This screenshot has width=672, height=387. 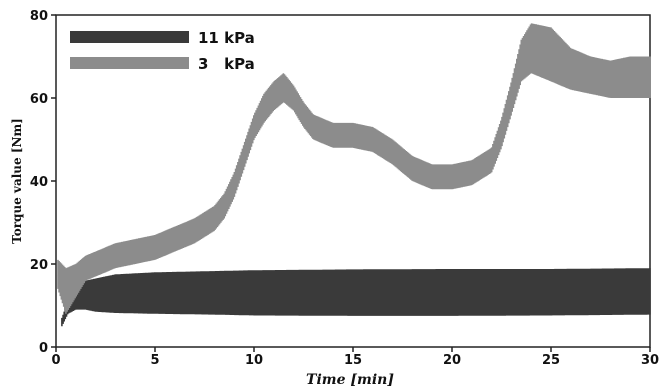 What do you see at coordinates (254, 360) in the screenshot?
I see `x-tick-label: 10` at bounding box center [254, 360].